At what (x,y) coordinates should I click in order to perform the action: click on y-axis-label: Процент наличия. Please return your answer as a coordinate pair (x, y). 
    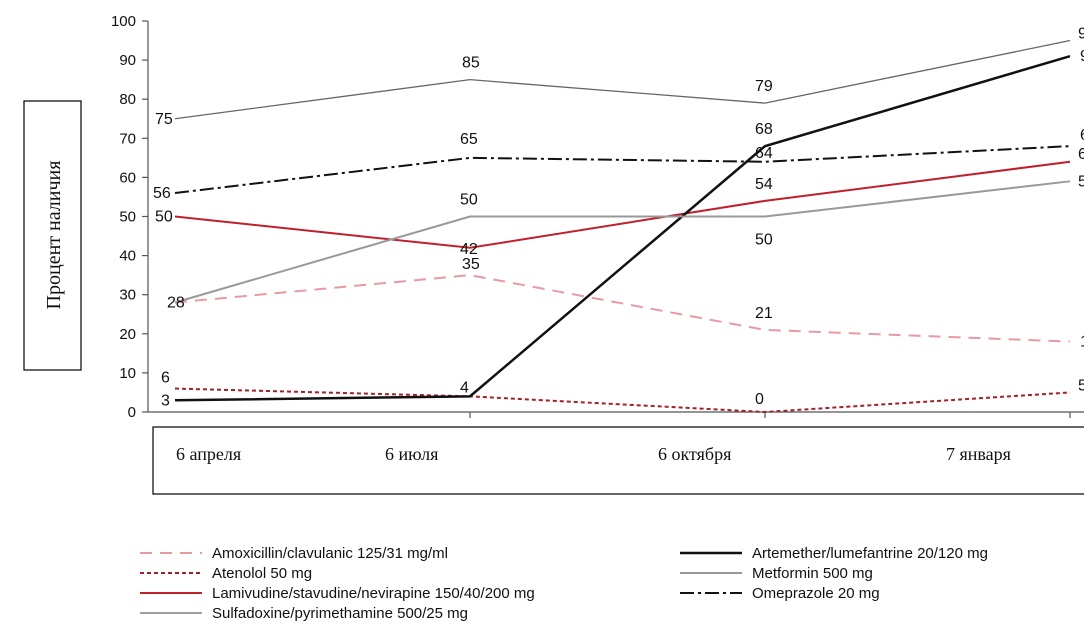
    Looking at the image, I should click on (54, 235).